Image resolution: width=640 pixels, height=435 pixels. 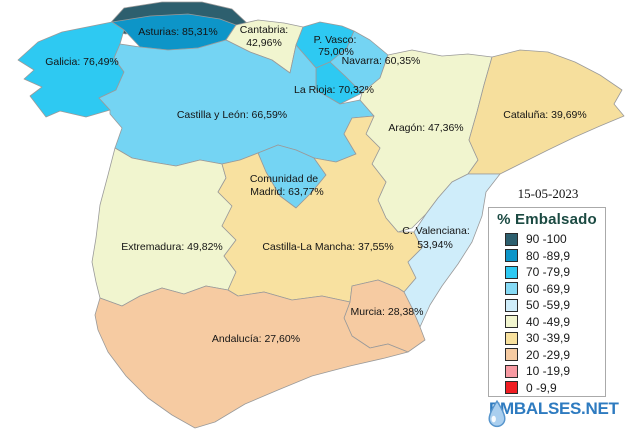 I want to click on label-galicia: Galicia: 76,49%, so click(x=82, y=62).